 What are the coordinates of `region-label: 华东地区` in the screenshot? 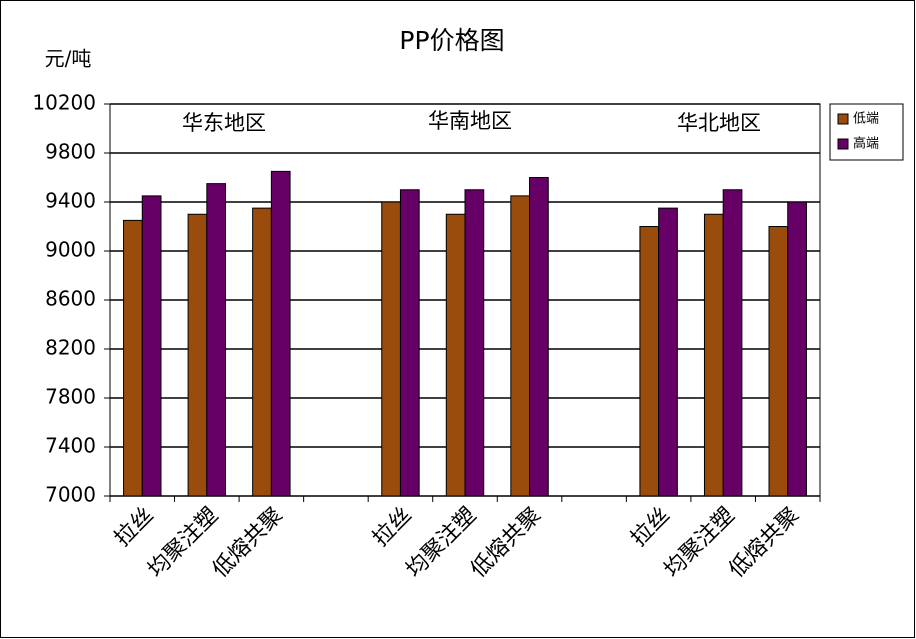 It's located at (224, 123).